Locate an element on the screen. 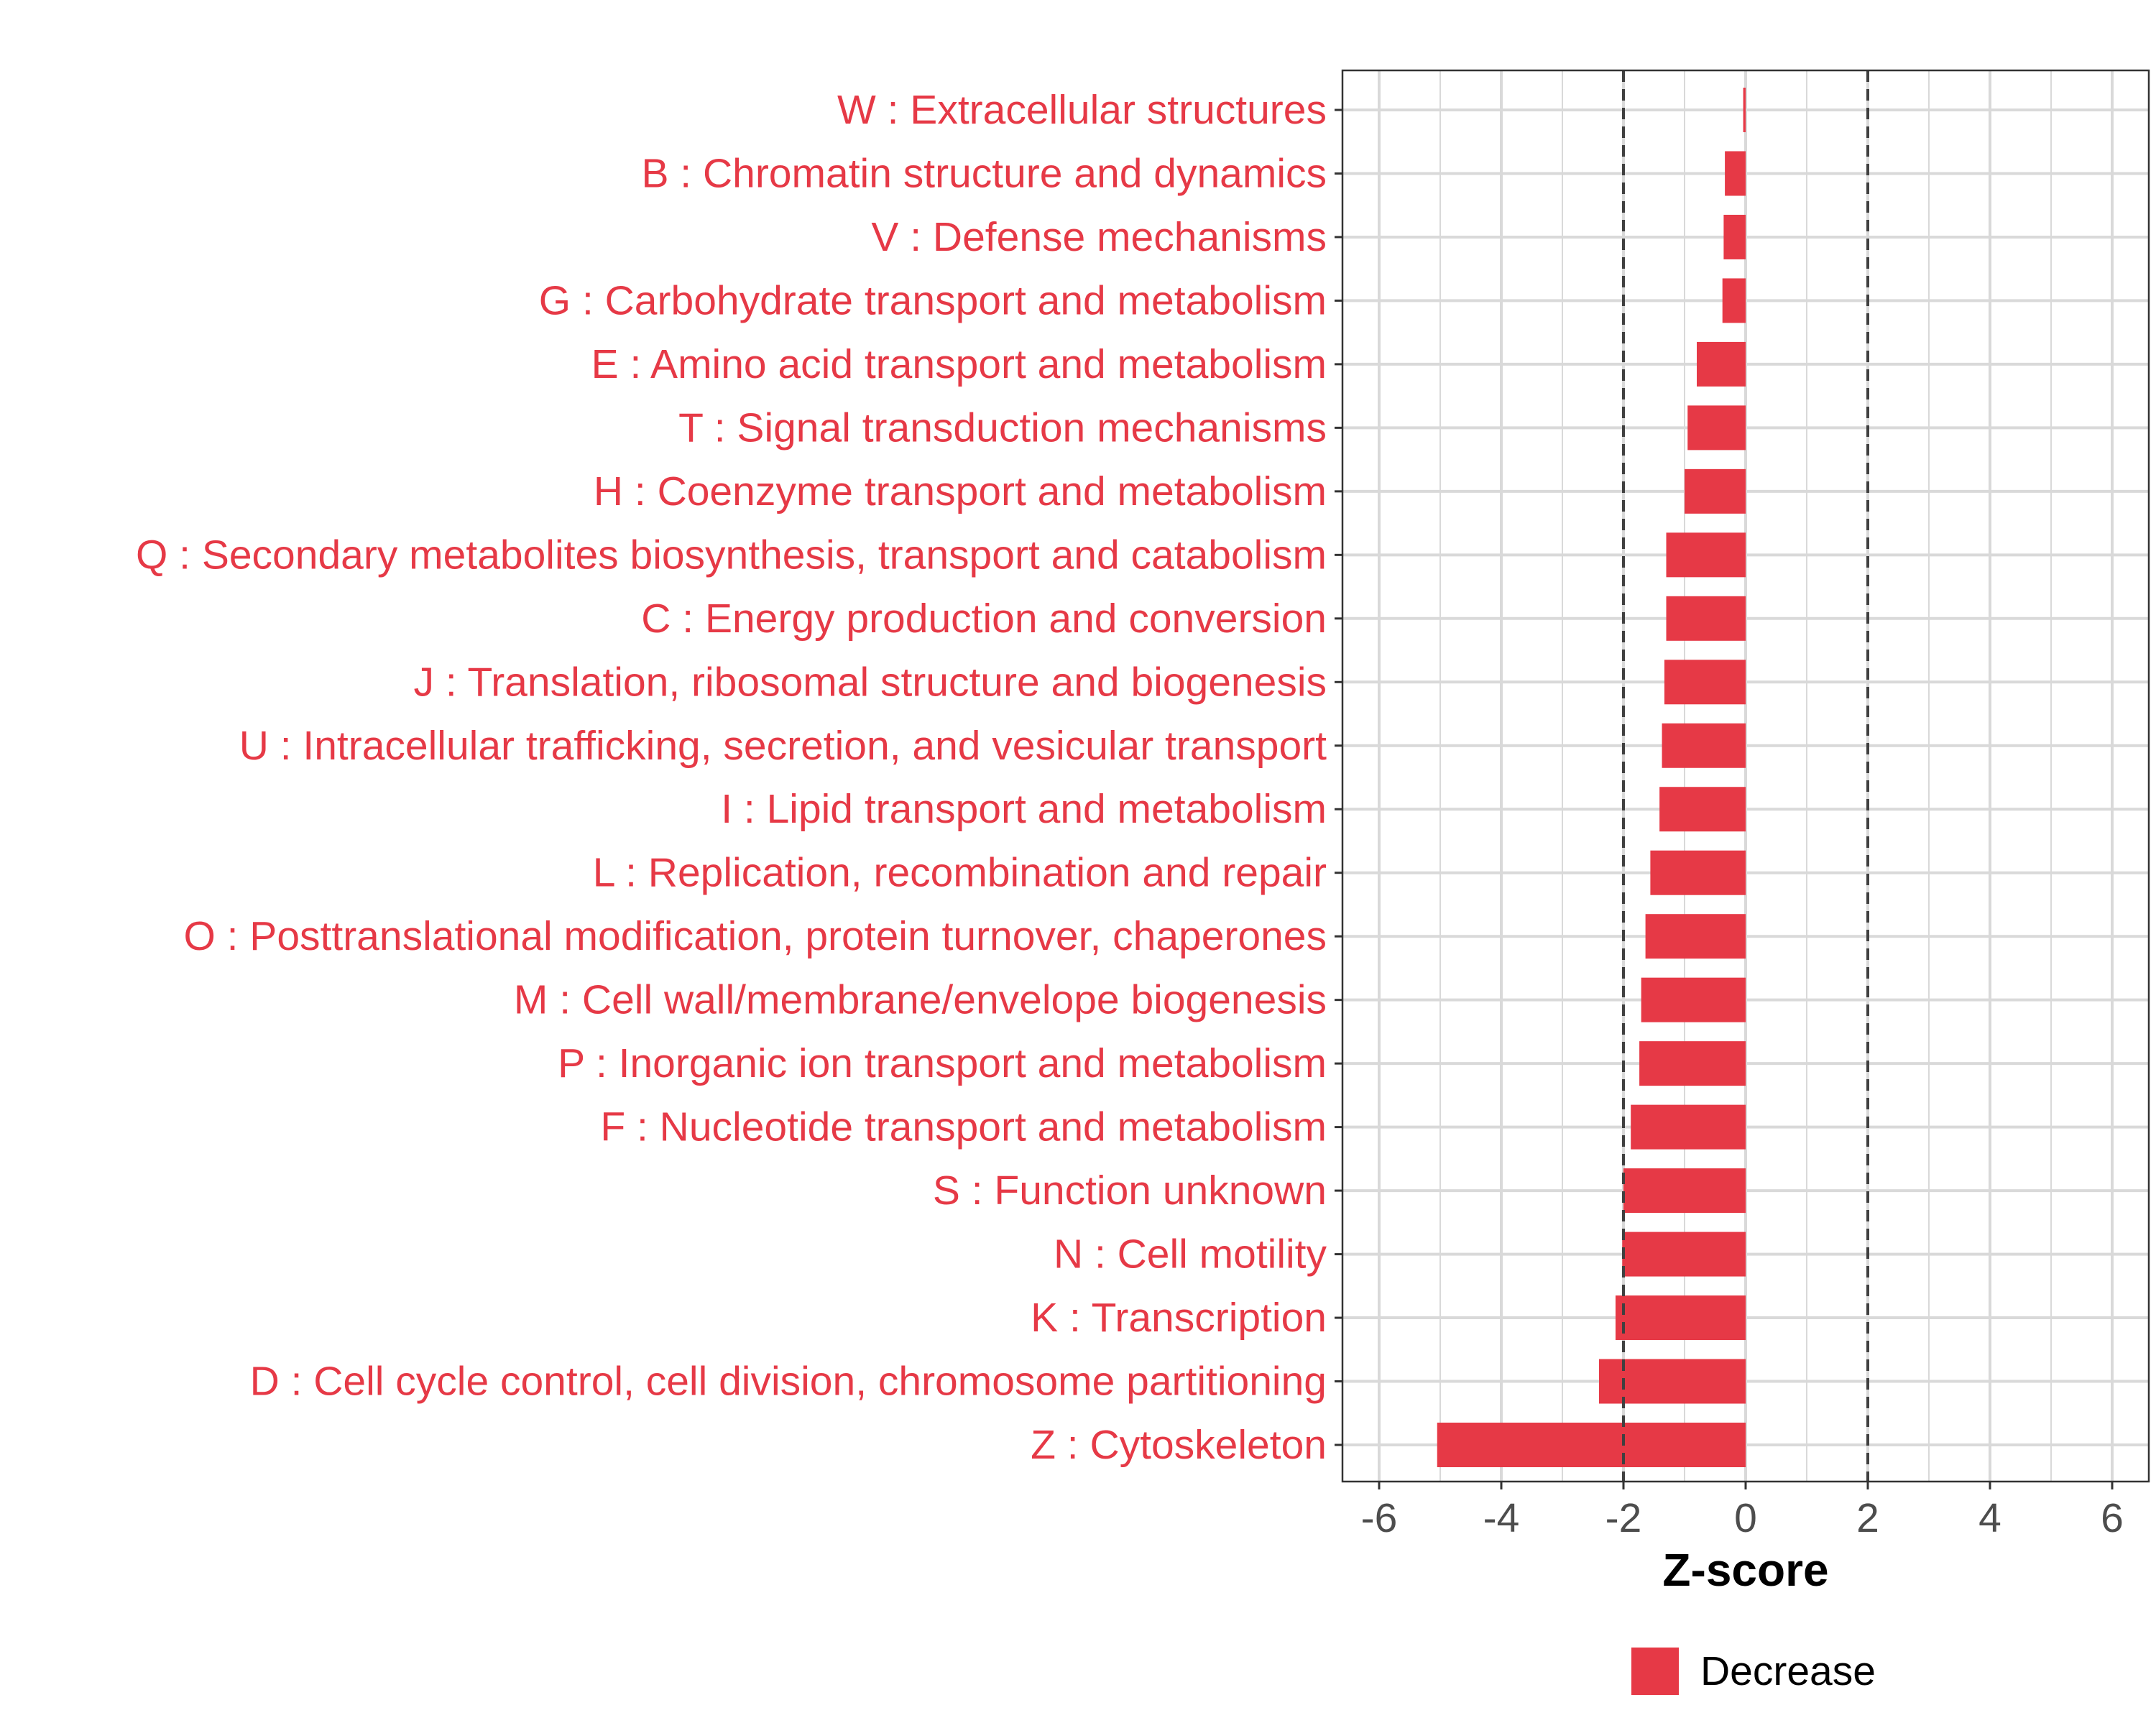  x-axis-title: Z-score is located at coordinates (1745, 1570).